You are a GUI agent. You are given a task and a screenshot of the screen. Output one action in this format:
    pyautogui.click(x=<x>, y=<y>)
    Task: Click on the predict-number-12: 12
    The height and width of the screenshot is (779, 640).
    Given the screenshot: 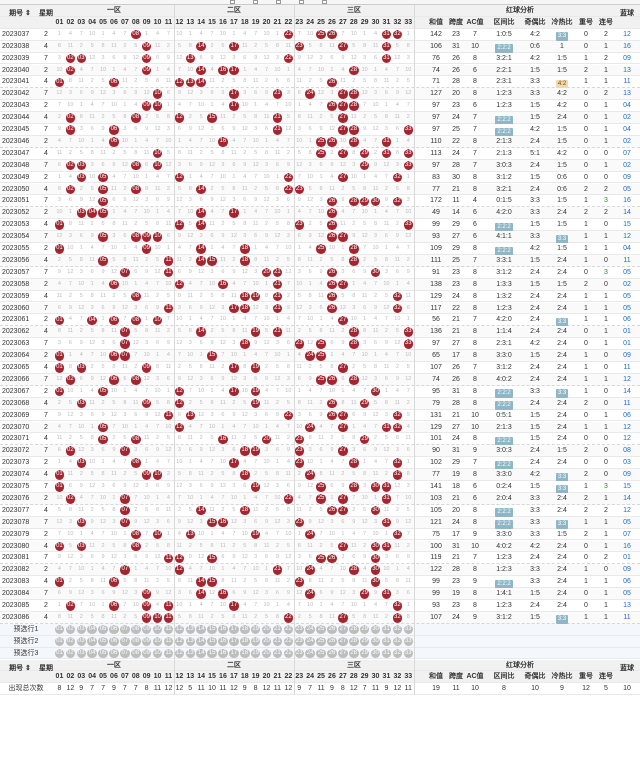 What is the action you would take?
    pyautogui.click(x=179, y=641)
    